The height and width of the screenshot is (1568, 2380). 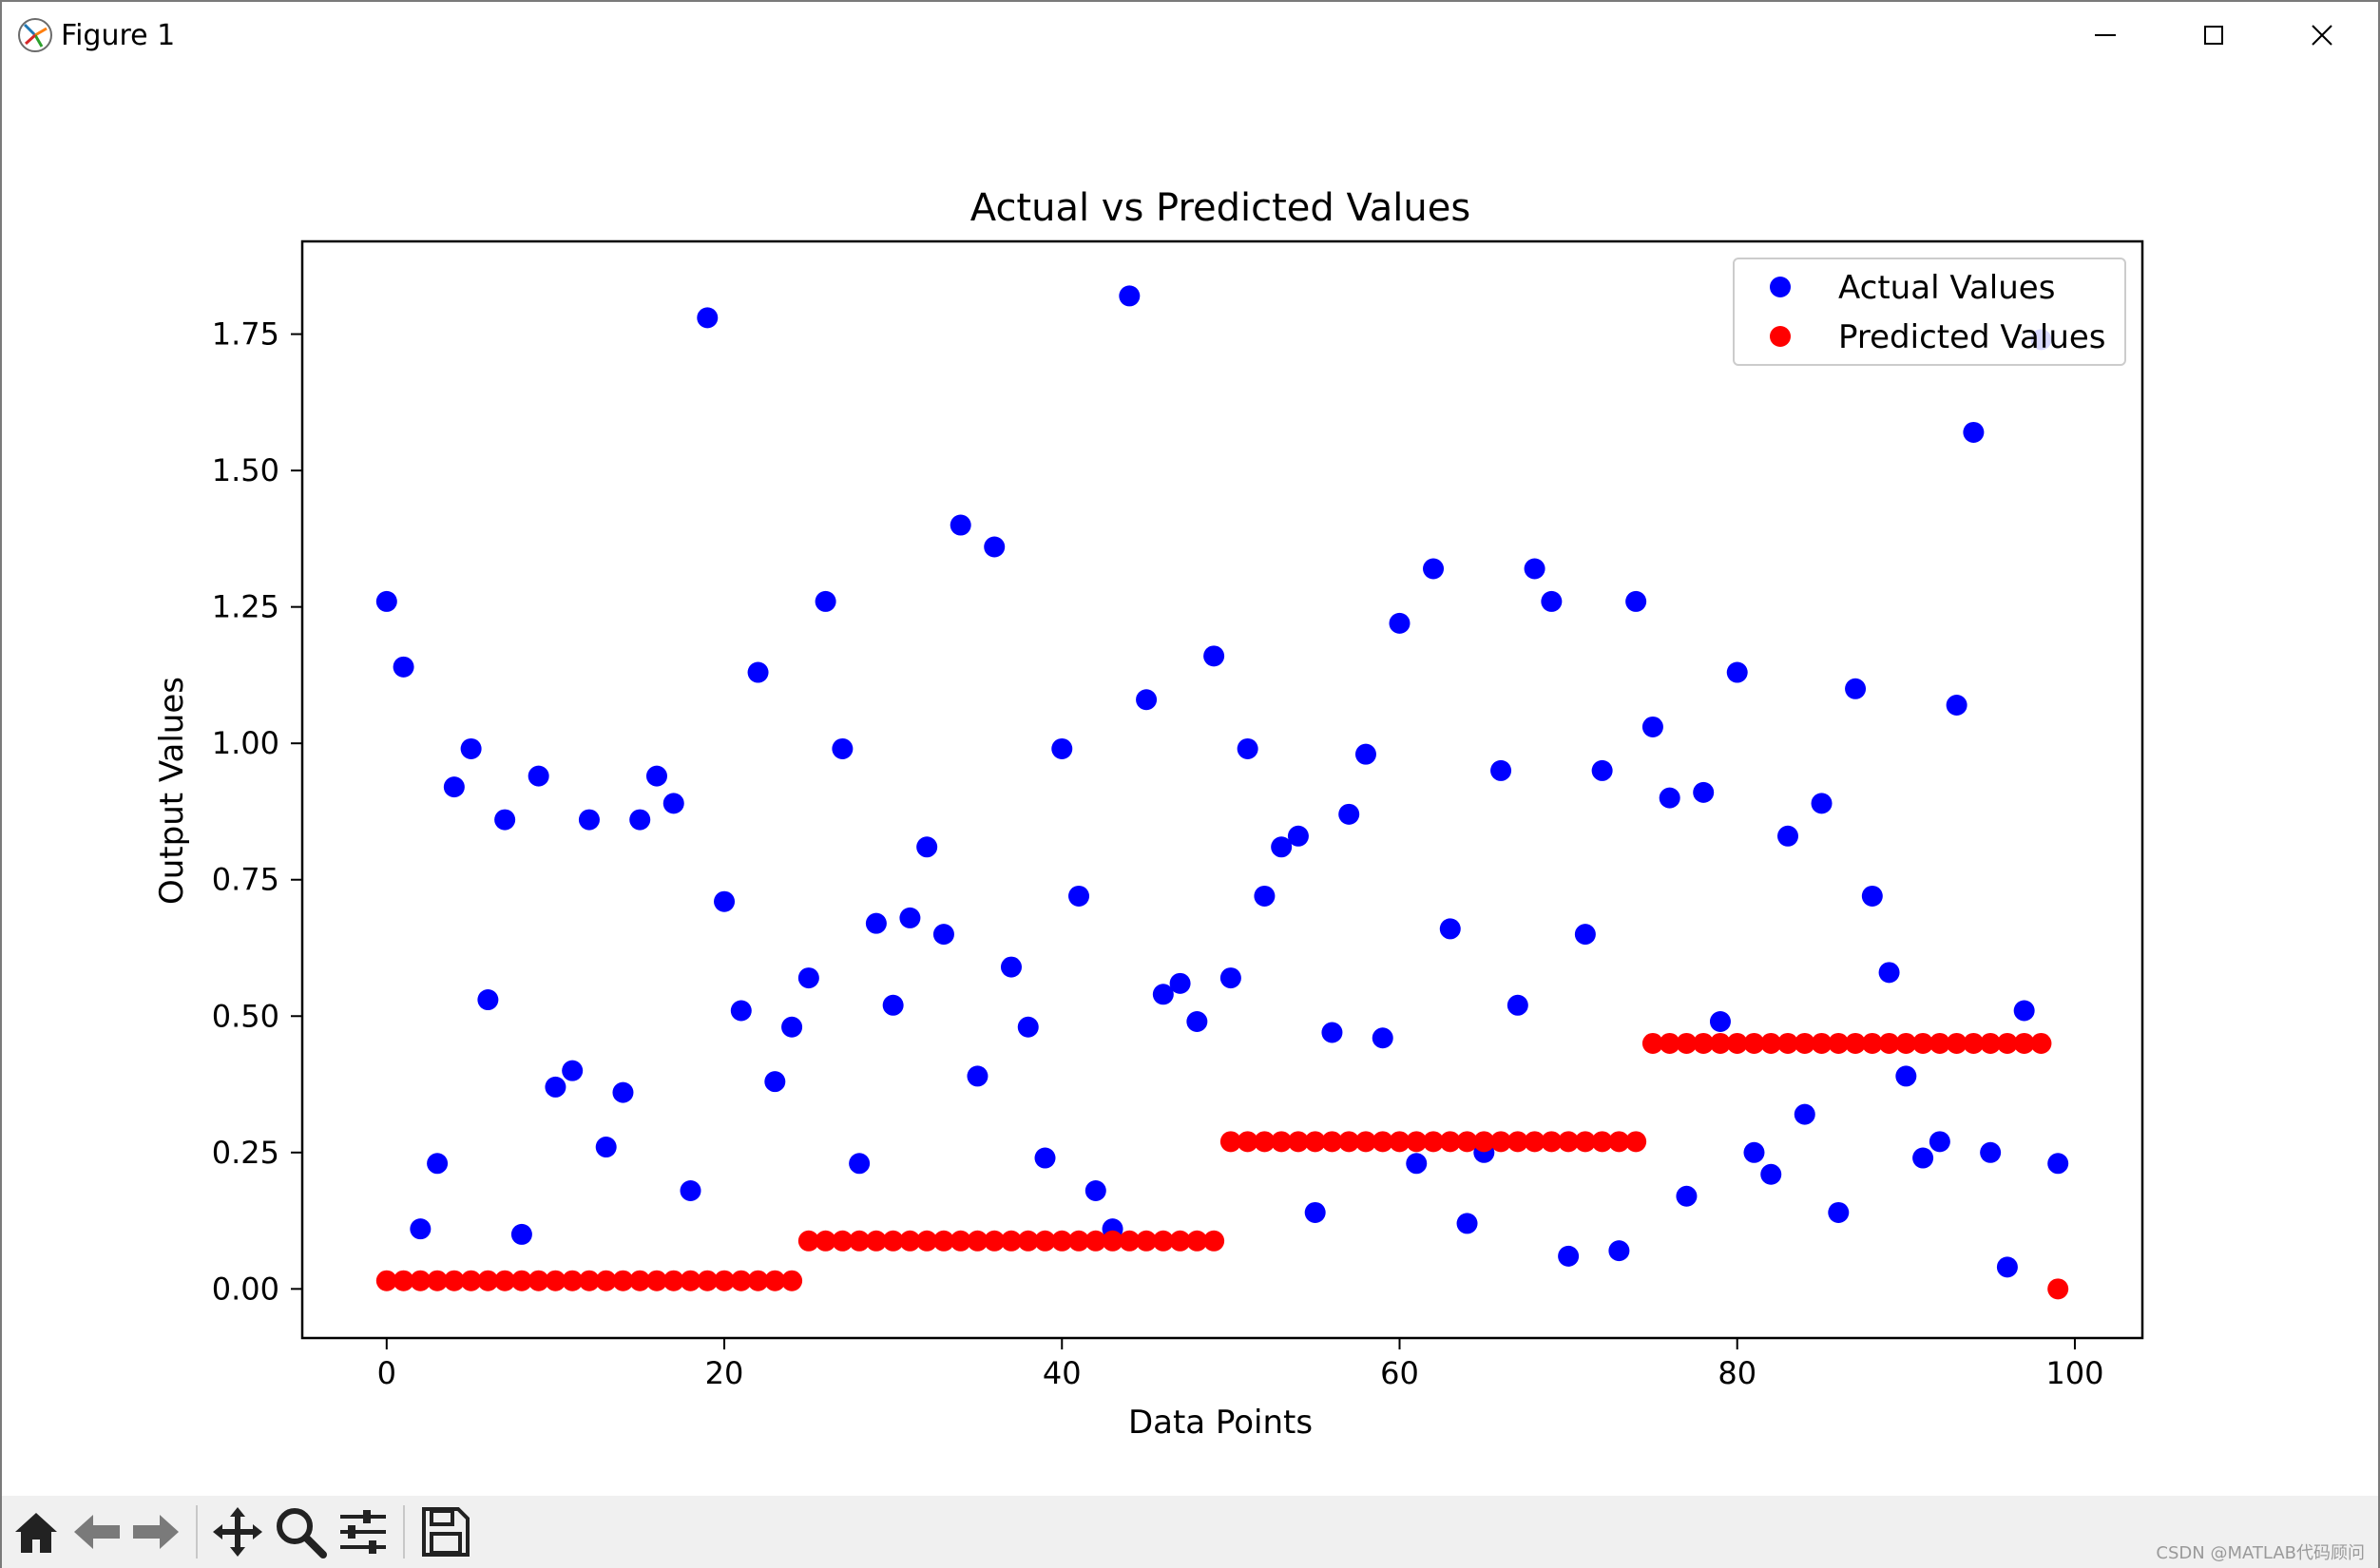 What do you see at coordinates (1220, 208) in the screenshot?
I see `chart-title: Actual vs Predicted Values` at bounding box center [1220, 208].